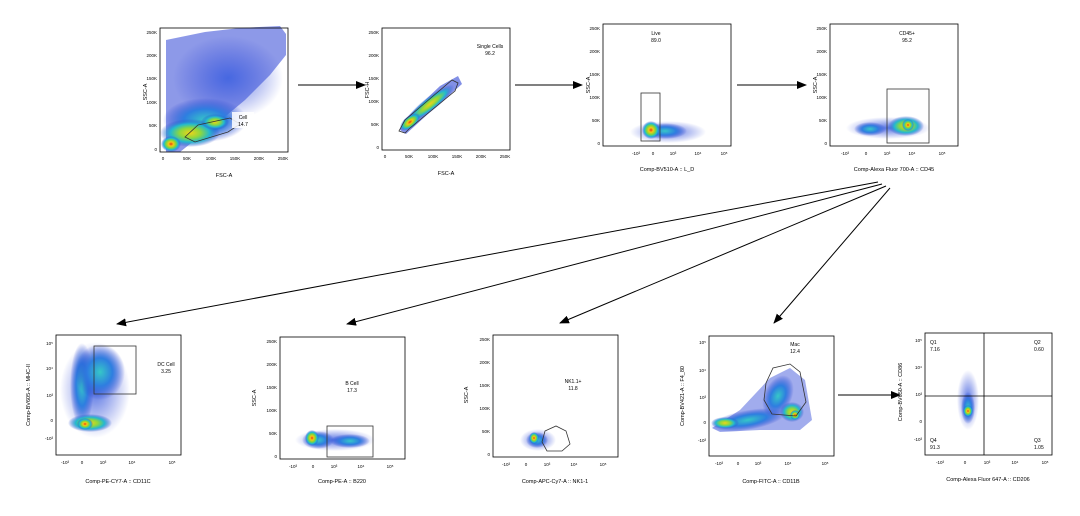 The image size is (1080, 516). I want to click on gate-nk, so click(556, 438).